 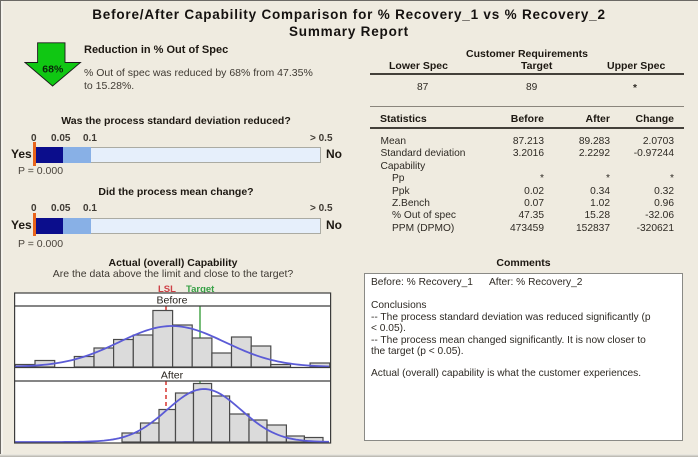 I want to click on svg-text: Before, so click(x=172, y=301).